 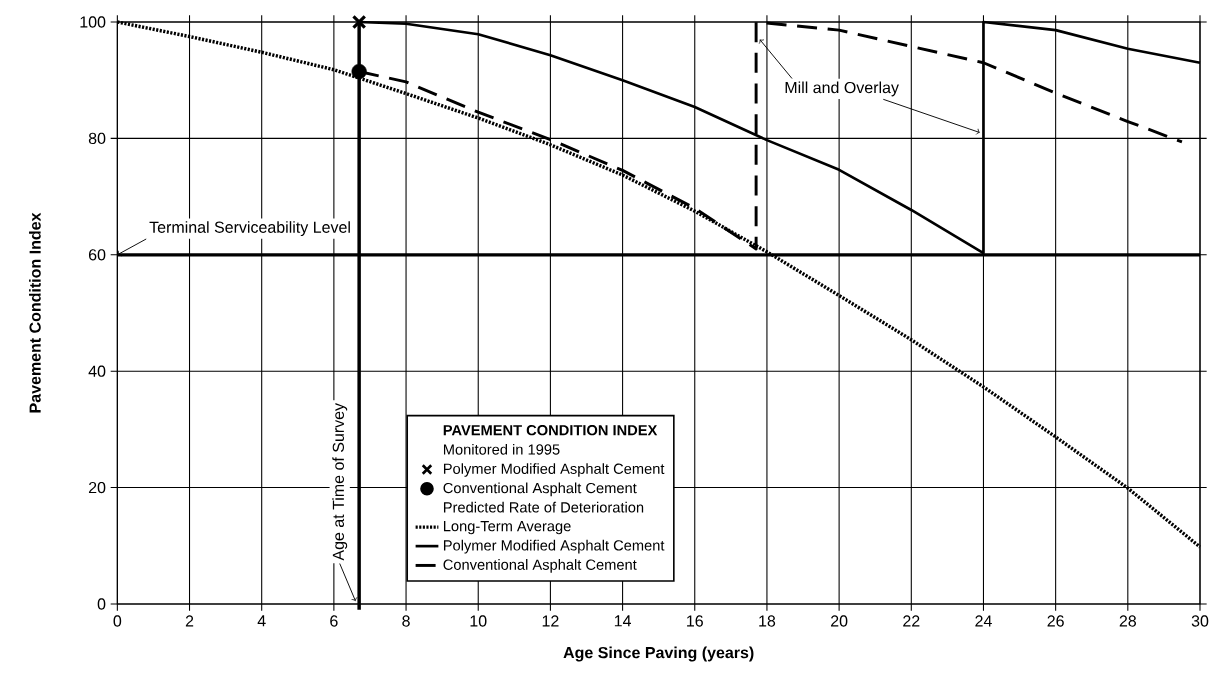 What do you see at coordinates (507, 528) in the screenshot?
I see `legend-label: Long-Term Average` at bounding box center [507, 528].